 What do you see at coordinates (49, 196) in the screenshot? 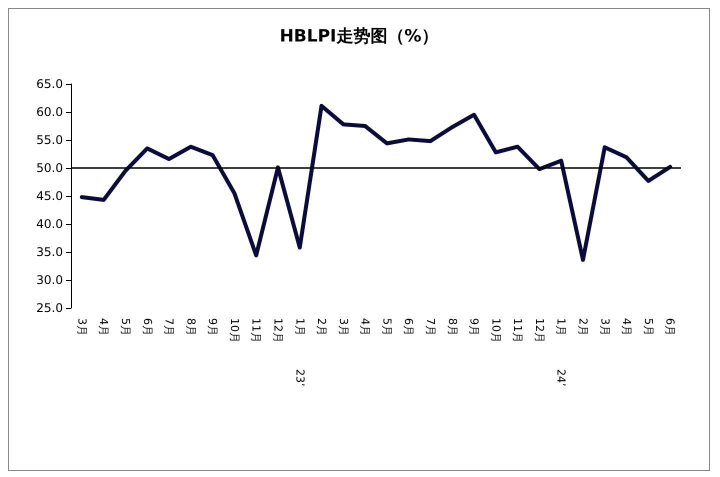
I see `y-tick-label: 45.0` at bounding box center [49, 196].